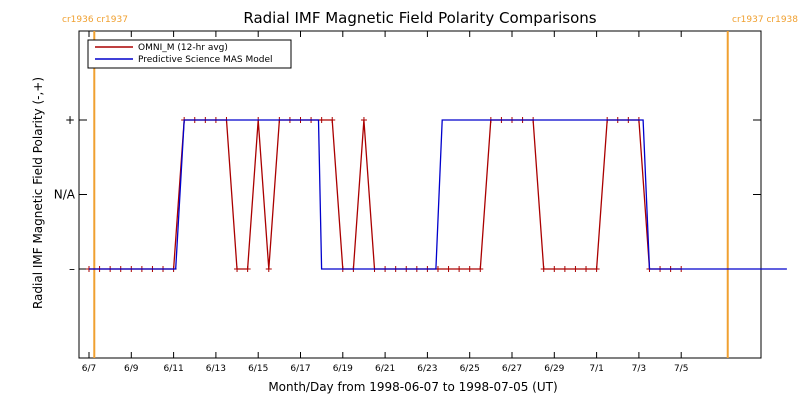 Image resolution: width=800 pixels, height=400 pixels. Describe the element at coordinates (258, 369) in the screenshot. I see `x-tick-label: 6/15` at that location.